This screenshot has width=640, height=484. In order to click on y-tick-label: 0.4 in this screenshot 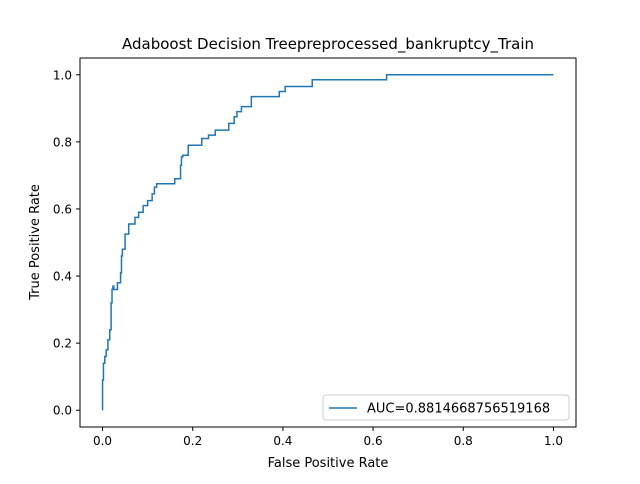, I will do `click(62, 277)`.